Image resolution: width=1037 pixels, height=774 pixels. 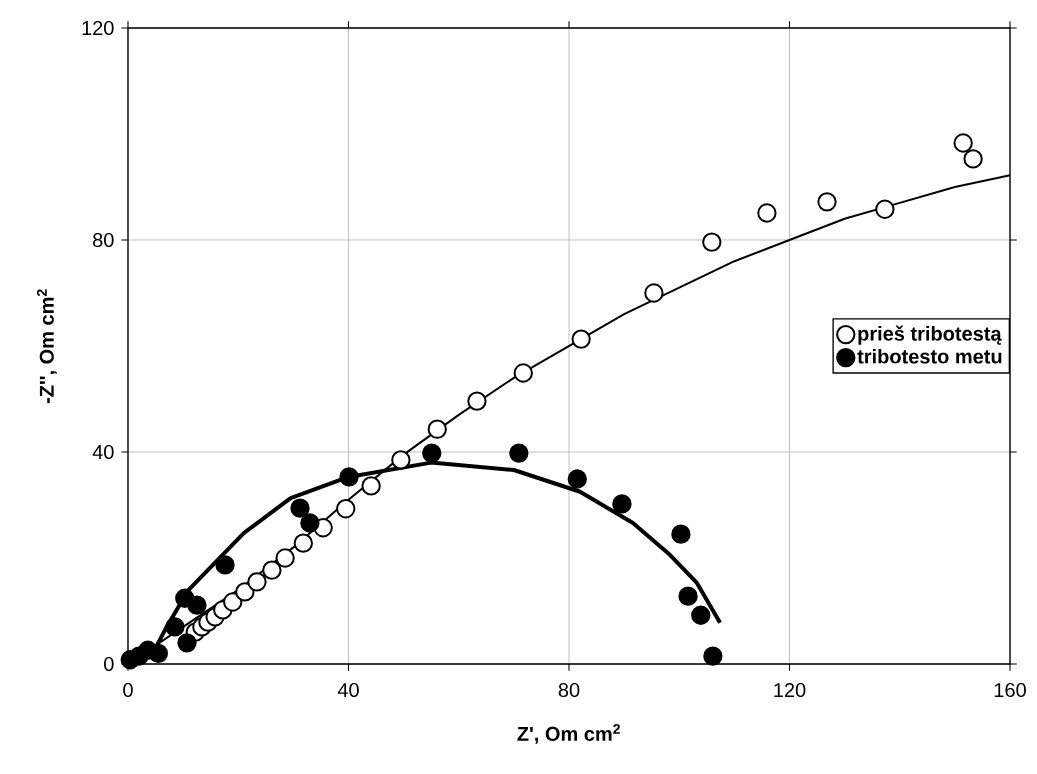 What do you see at coordinates (568, 734) in the screenshot?
I see `x-axis-title: Z', Om cm$^{2}$` at bounding box center [568, 734].